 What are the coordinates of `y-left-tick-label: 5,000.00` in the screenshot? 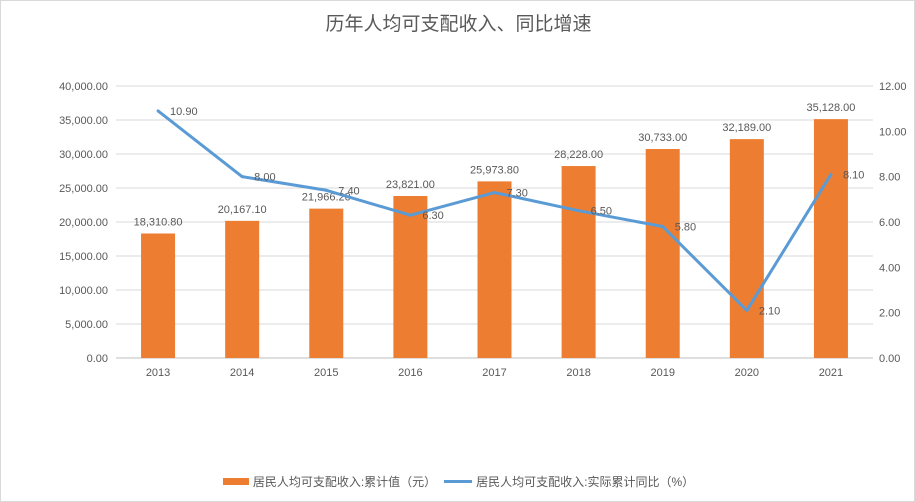 It's located at (86, 325).